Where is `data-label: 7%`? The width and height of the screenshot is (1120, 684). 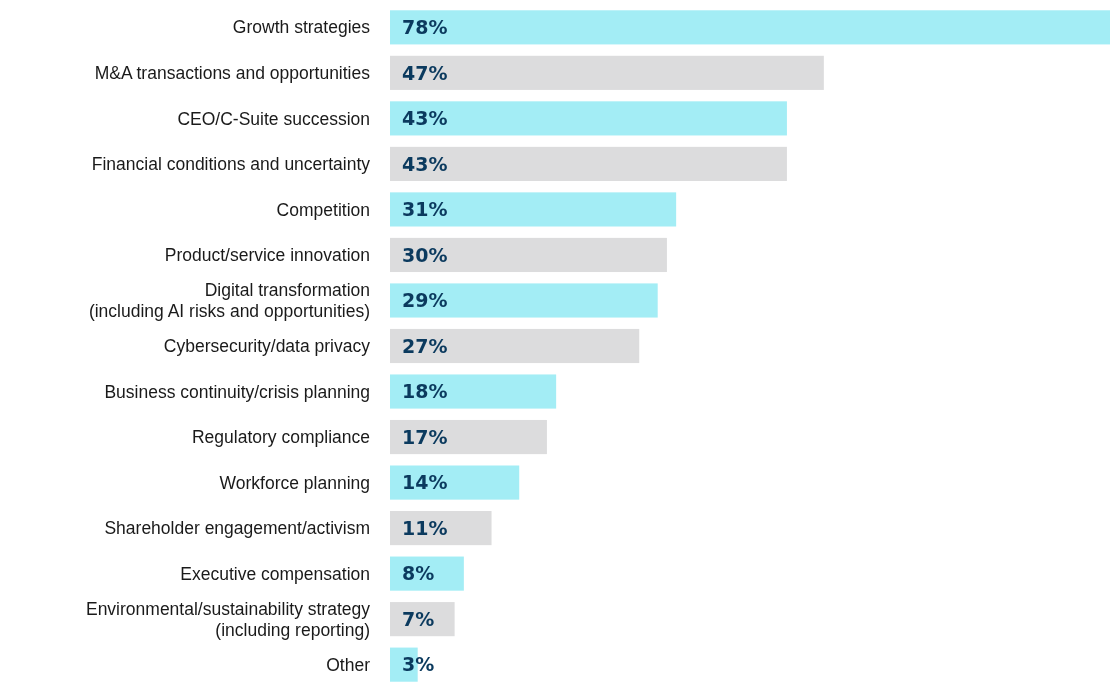
data-label: 7% is located at coordinates (418, 618).